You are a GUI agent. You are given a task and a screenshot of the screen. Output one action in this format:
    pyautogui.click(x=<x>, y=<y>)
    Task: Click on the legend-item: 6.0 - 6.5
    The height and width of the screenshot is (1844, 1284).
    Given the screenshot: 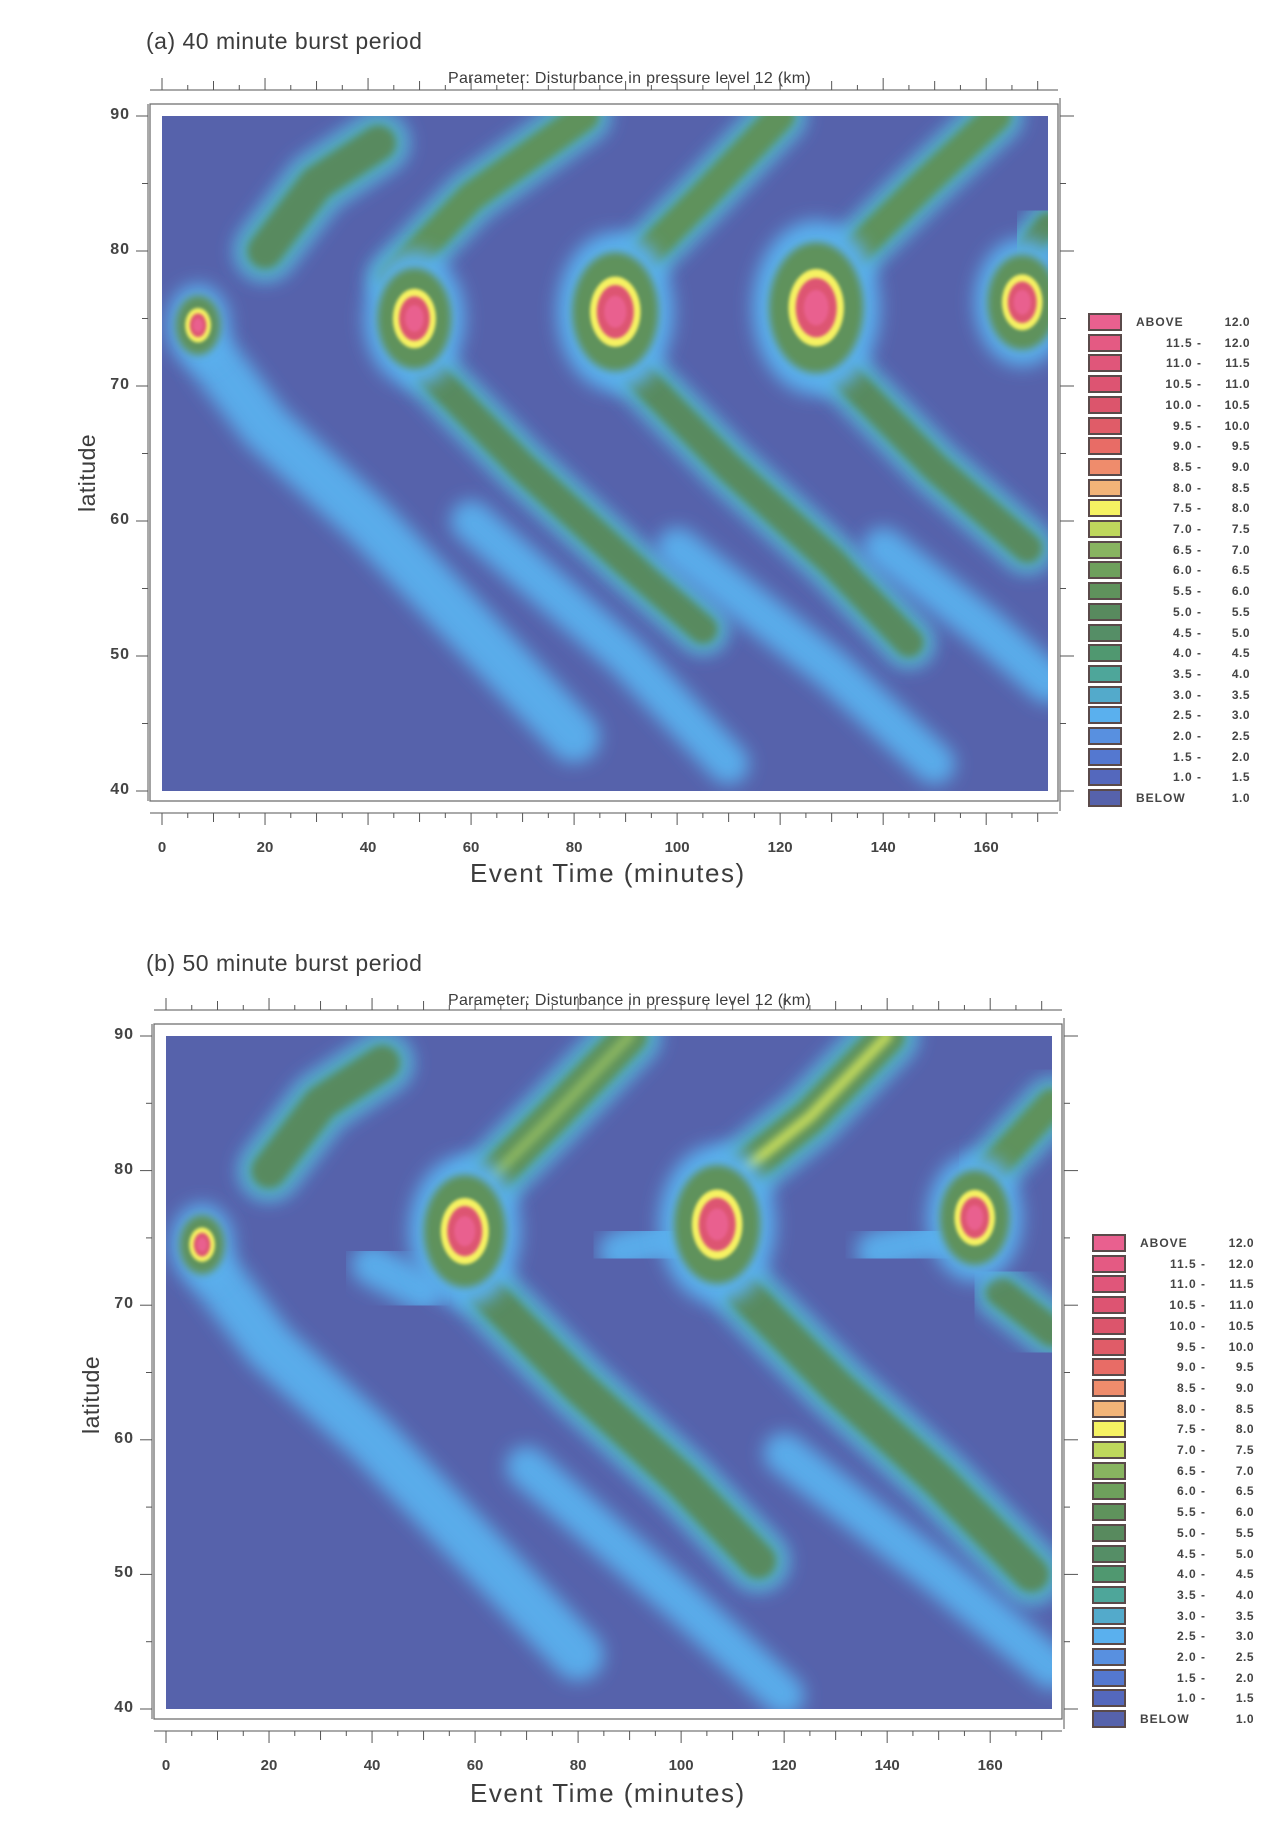 What is the action you would take?
    pyautogui.click(x=1177, y=1491)
    